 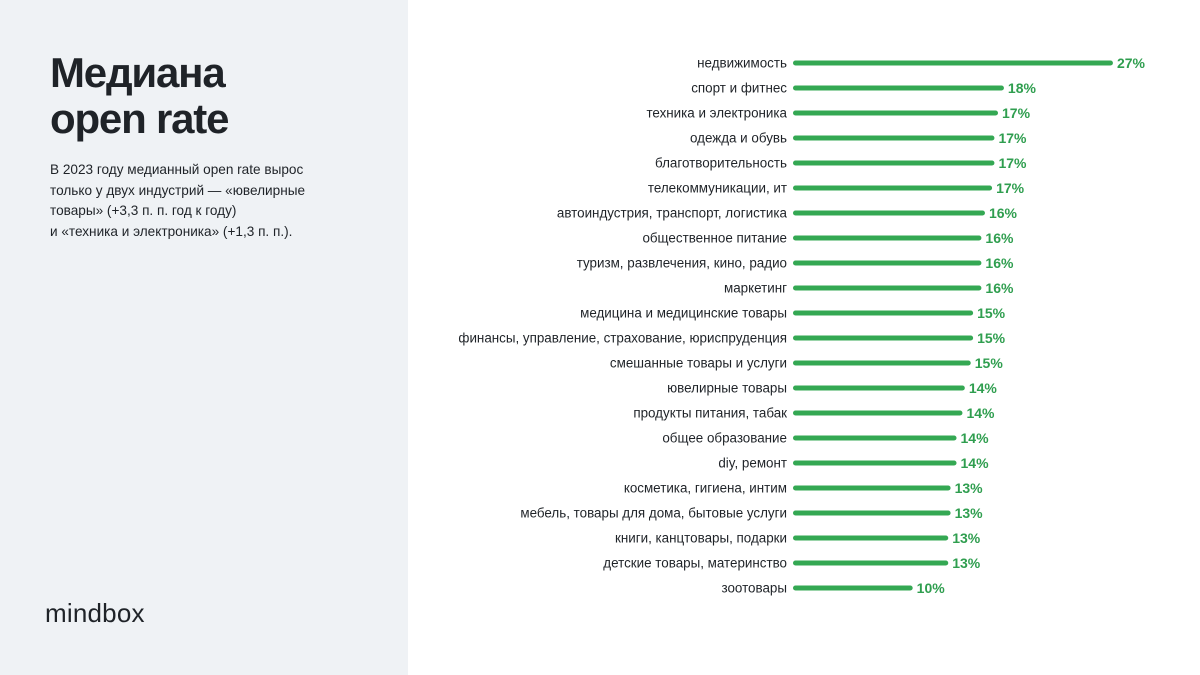 What do you see at coordinates (143, 210) in the screenshot?
I see `description-line-3: товары» (+3,3 п. п. год к году)` at bounding box center [143, 210].